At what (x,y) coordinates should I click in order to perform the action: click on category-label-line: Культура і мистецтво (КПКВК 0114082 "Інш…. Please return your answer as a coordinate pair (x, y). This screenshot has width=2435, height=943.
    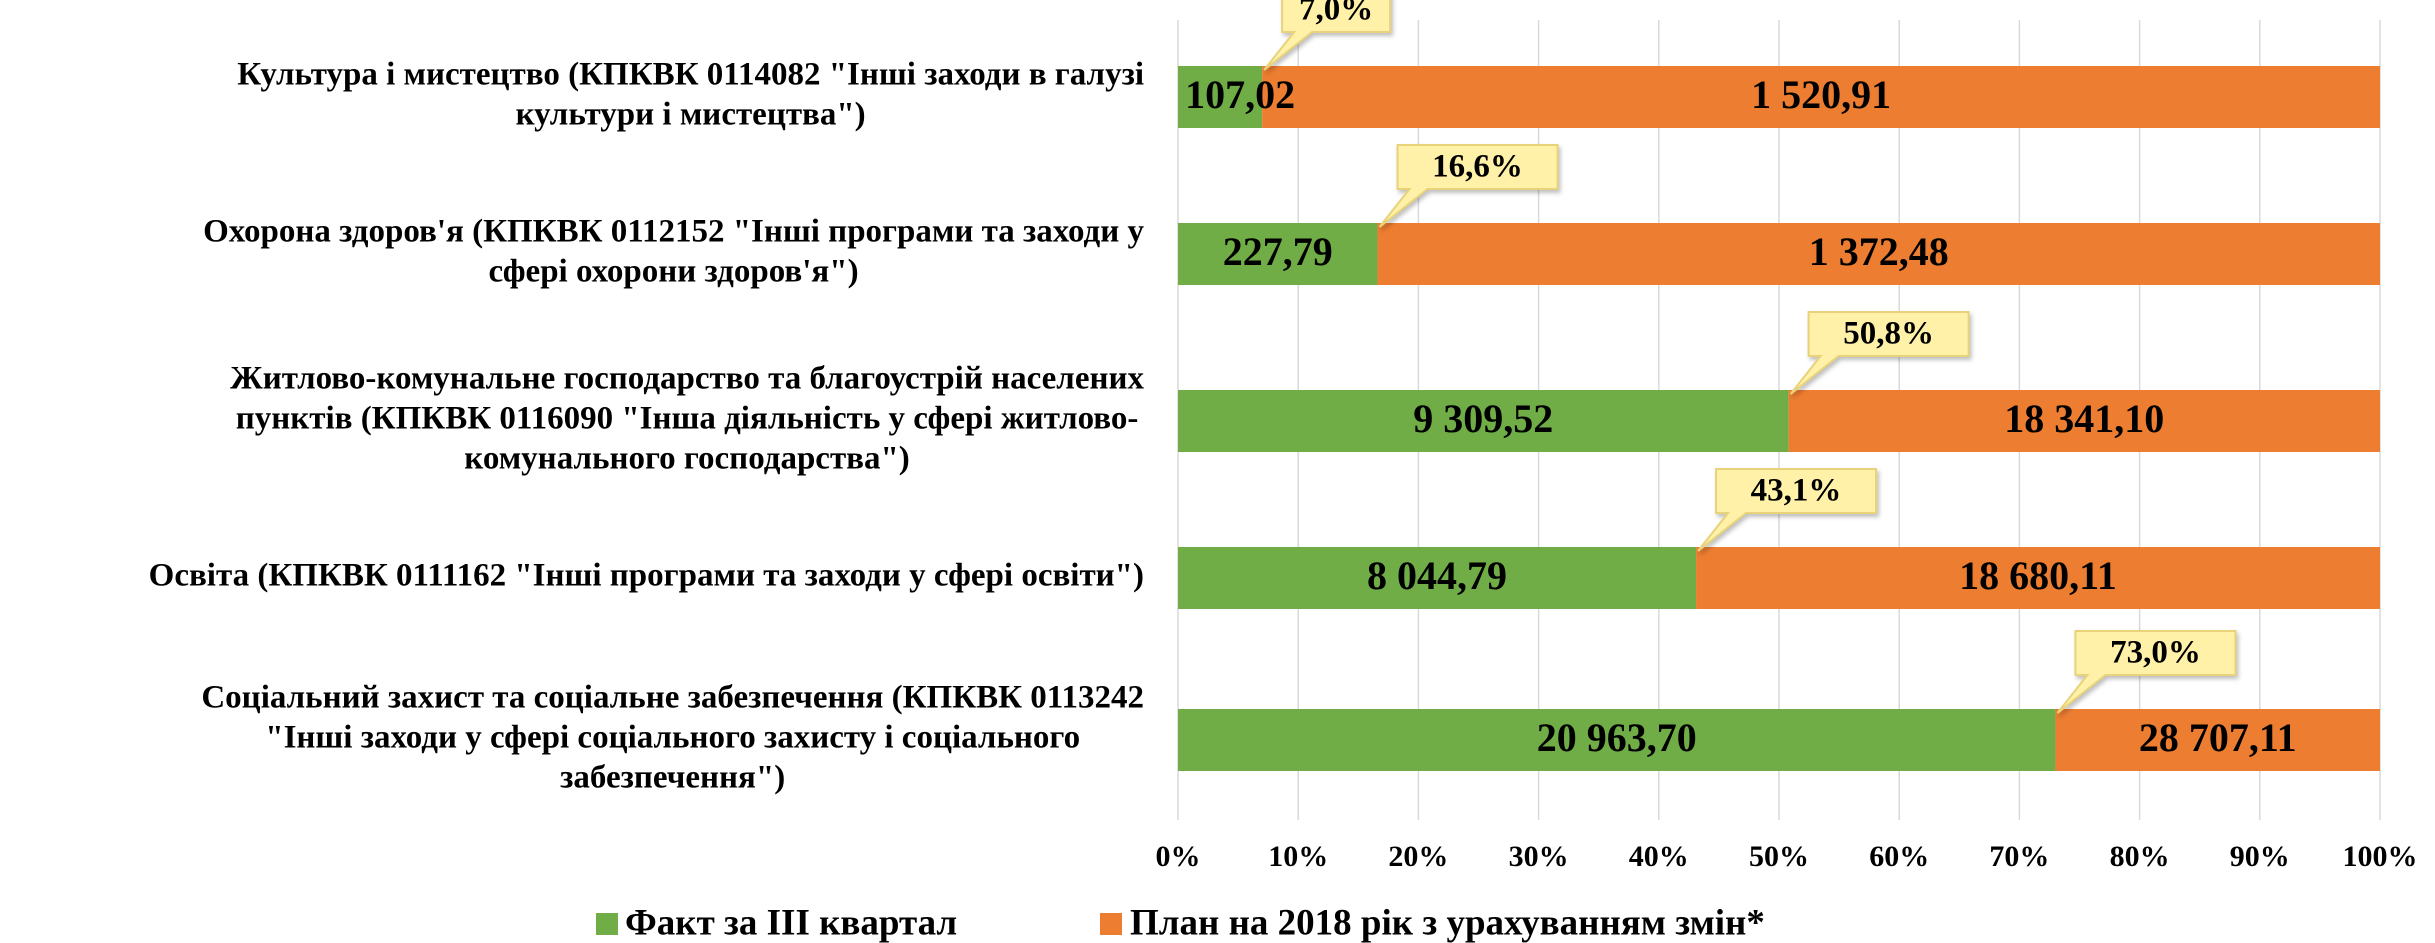
    Looking at the image, I should click on (690, 75).